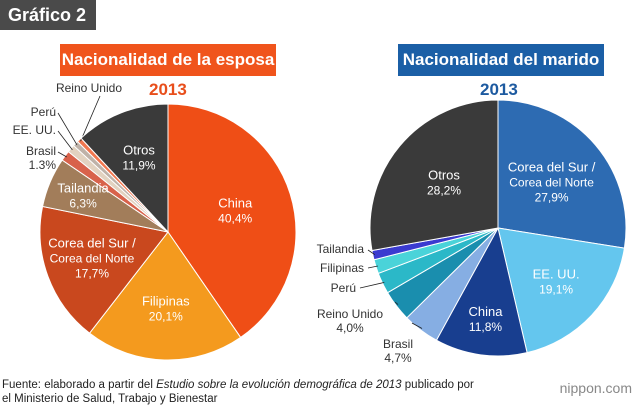 This screenshot has width=640, height=410. Describe the element at coordinates (556, 282) in the screenshot. I see `label-husband-ee-uu: EE. UU. 19,1%` at that location.